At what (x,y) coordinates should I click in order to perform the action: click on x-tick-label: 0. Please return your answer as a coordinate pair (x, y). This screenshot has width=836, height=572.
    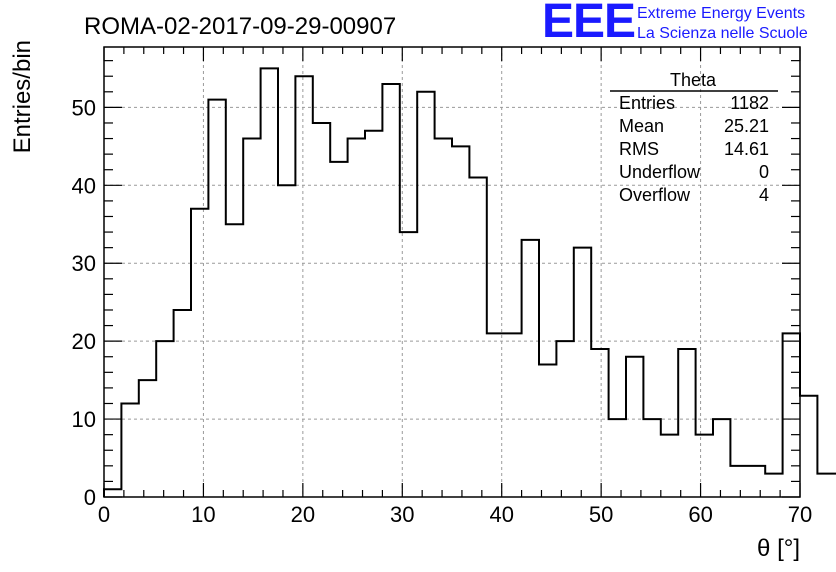
    Looking at the image, I should click on (104, 514).